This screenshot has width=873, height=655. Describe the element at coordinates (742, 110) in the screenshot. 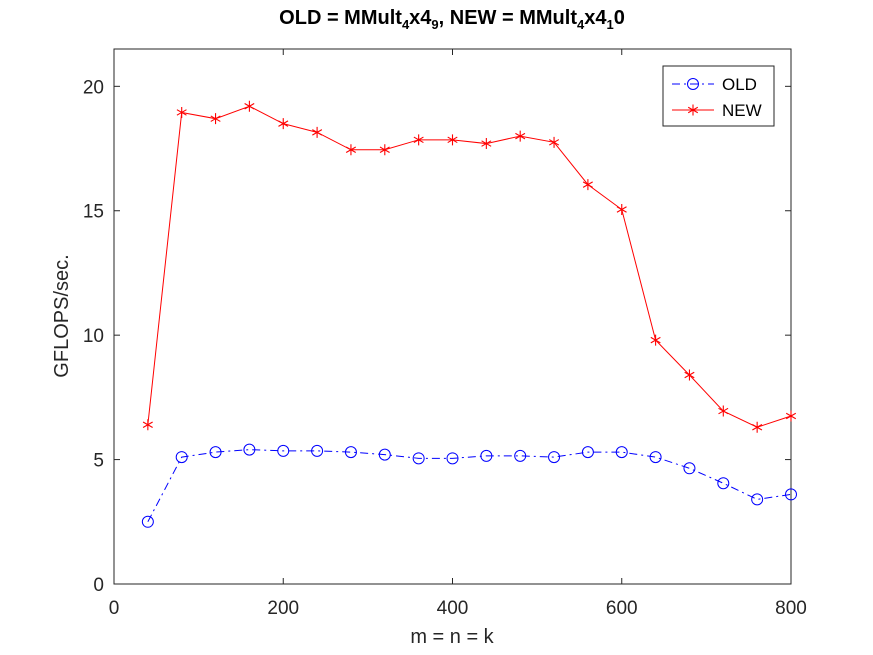

I see `legend-label: NEW` at that location.